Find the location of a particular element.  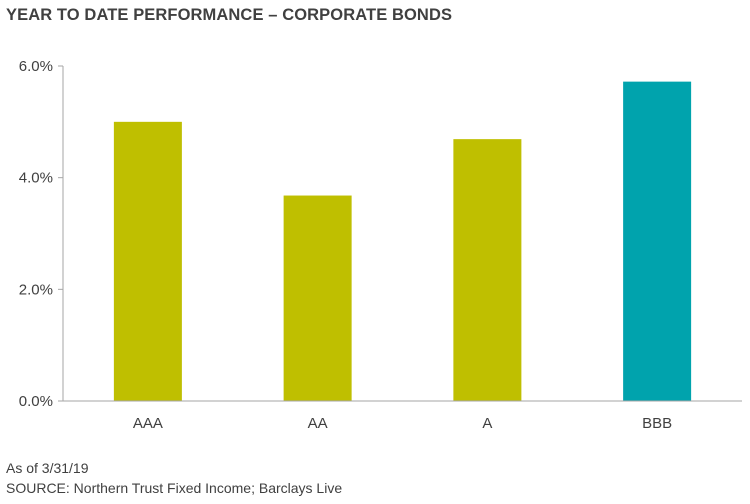

y-axis-ticks: 0.0% 2.0% 4.0% 6.0% is located at coordinates (41, 234).